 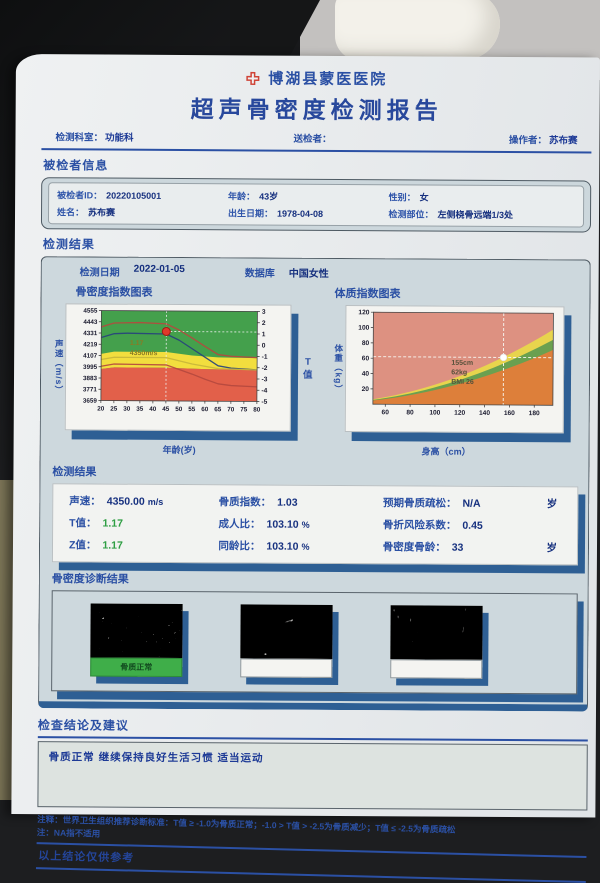 What do you see at coordinates (308, 196) in the screenshot?
I see `patient-age-field: 年龄：43岁` at bounding box center [308, 196].